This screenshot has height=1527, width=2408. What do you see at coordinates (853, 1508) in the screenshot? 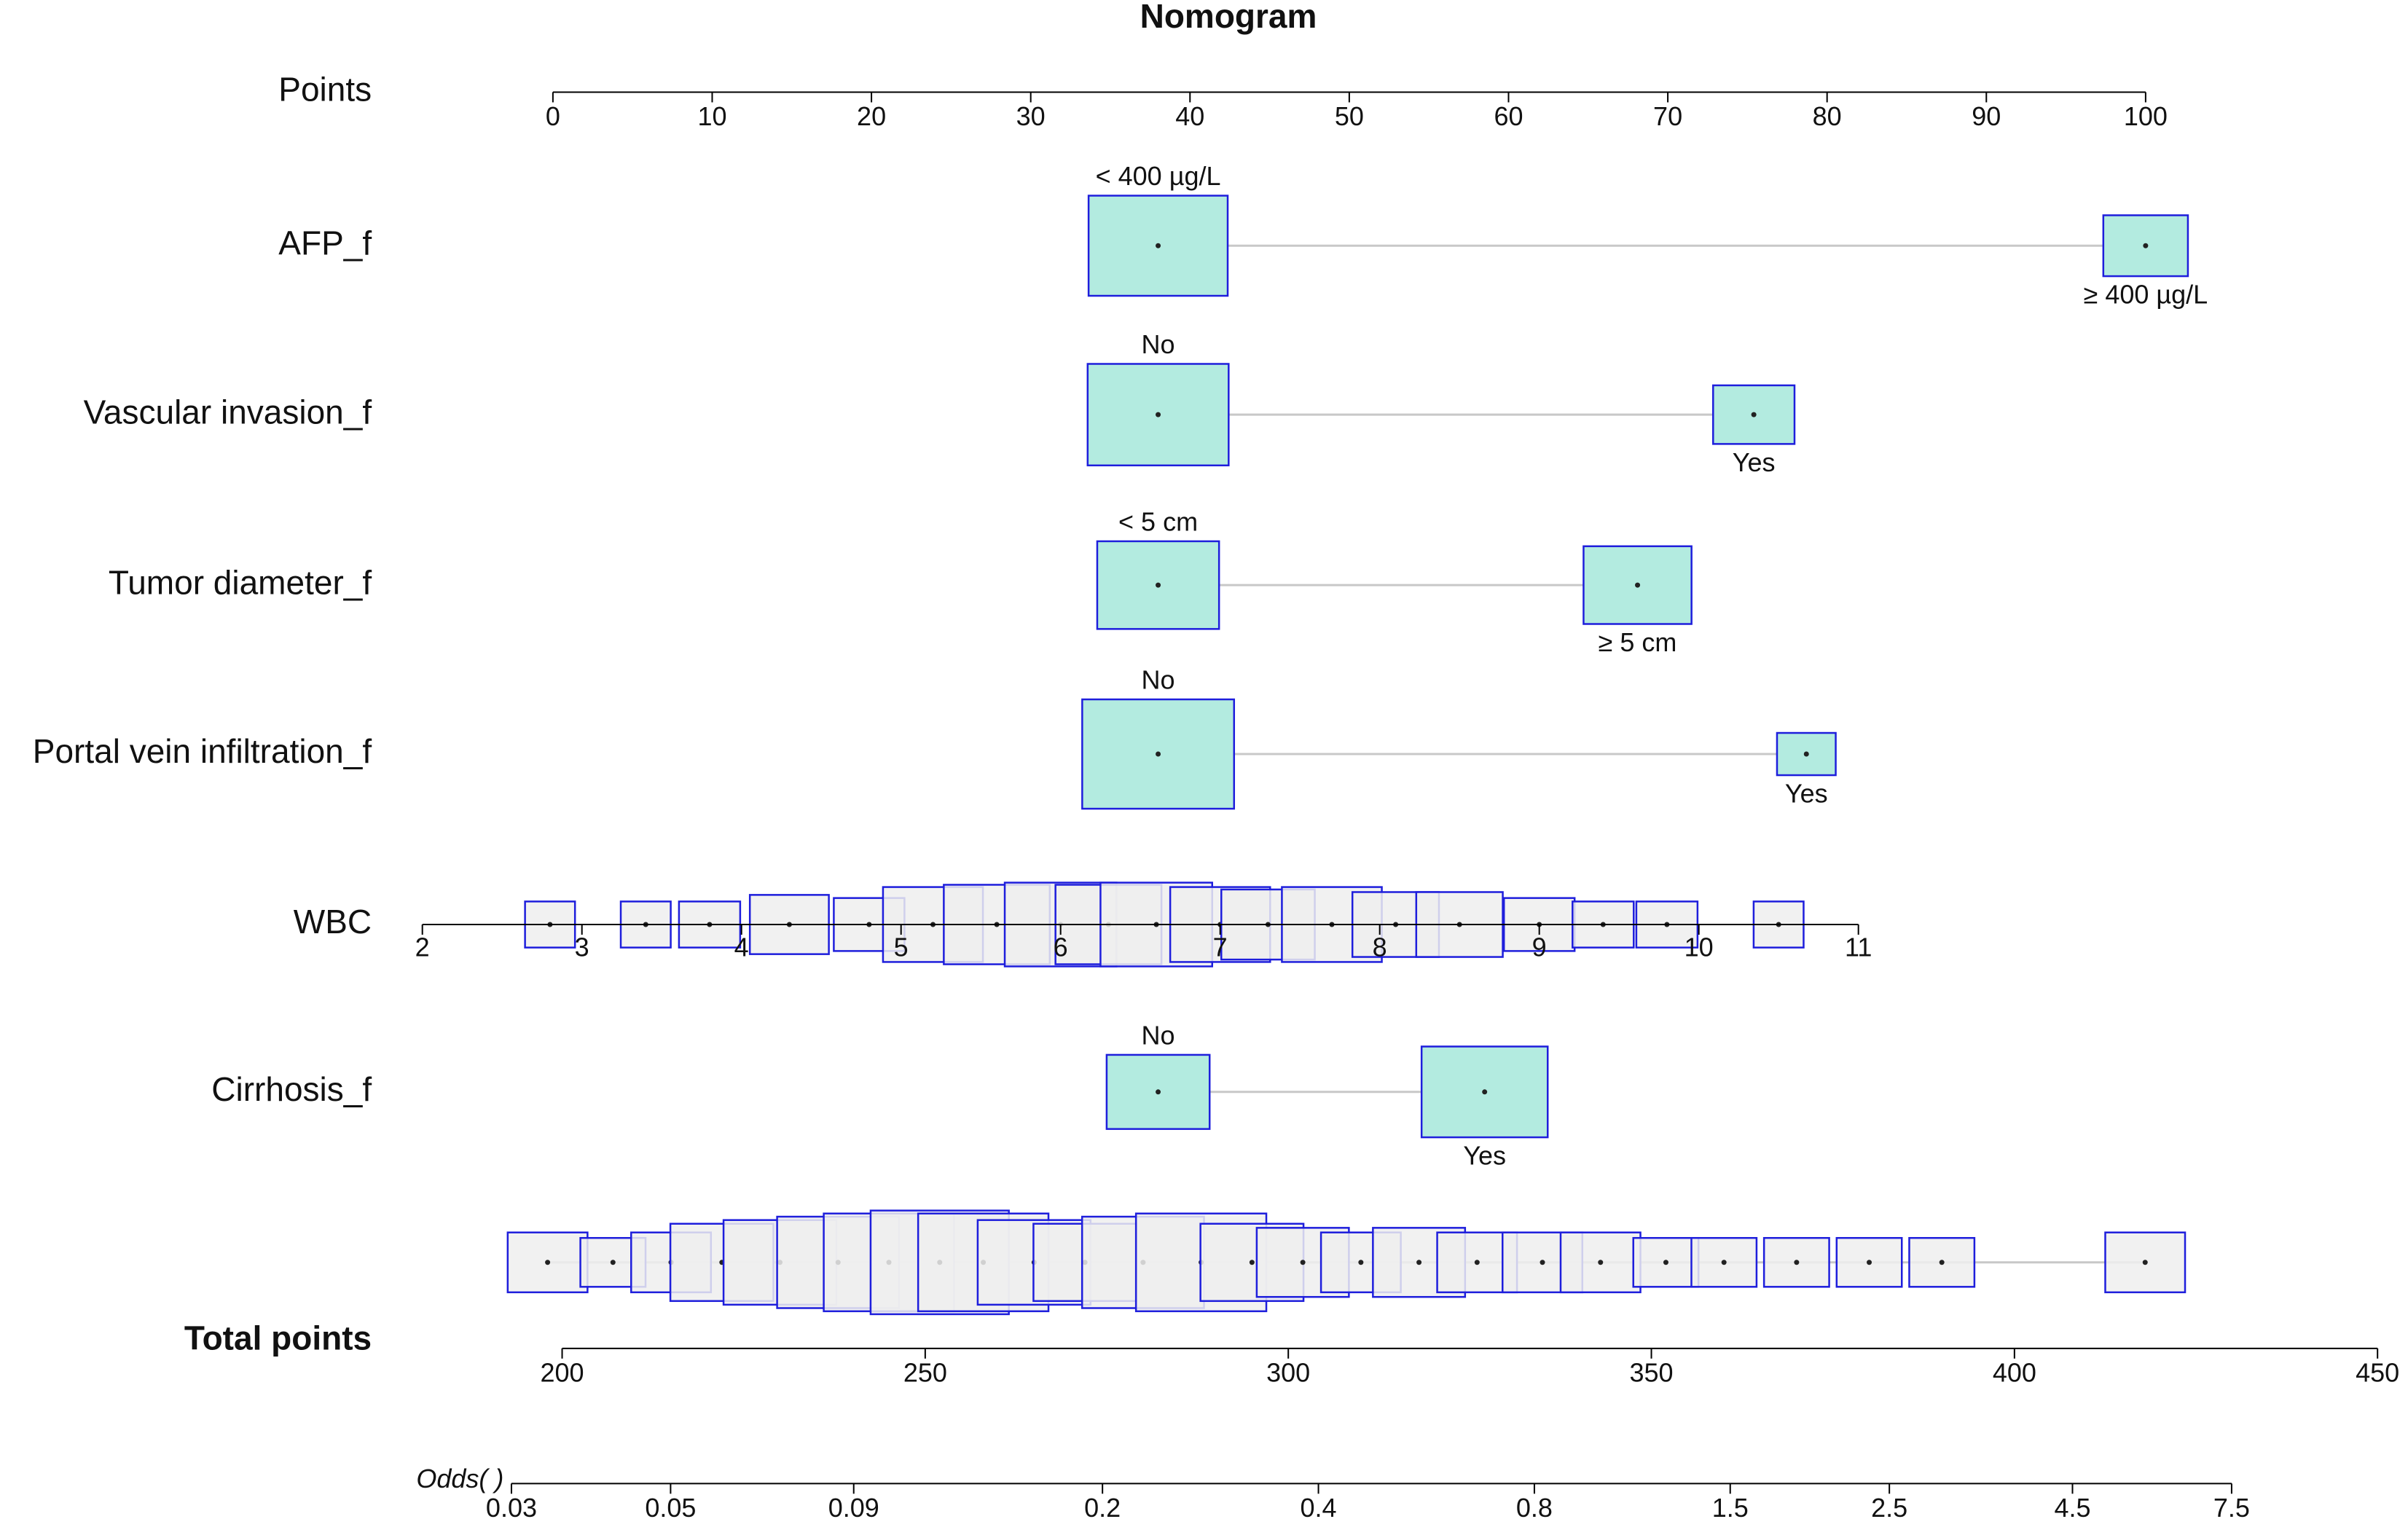
I see `tick-label: 0.09` at bounding box center [853, 1508].